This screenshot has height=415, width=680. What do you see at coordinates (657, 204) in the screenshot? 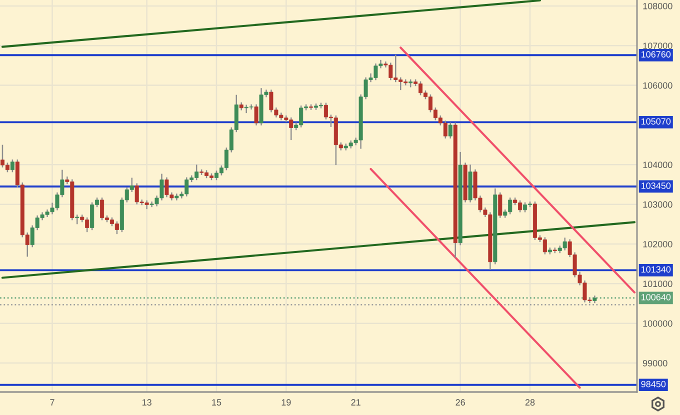
I see `y-tick-label: 103000` at bounding box center [657, 204].